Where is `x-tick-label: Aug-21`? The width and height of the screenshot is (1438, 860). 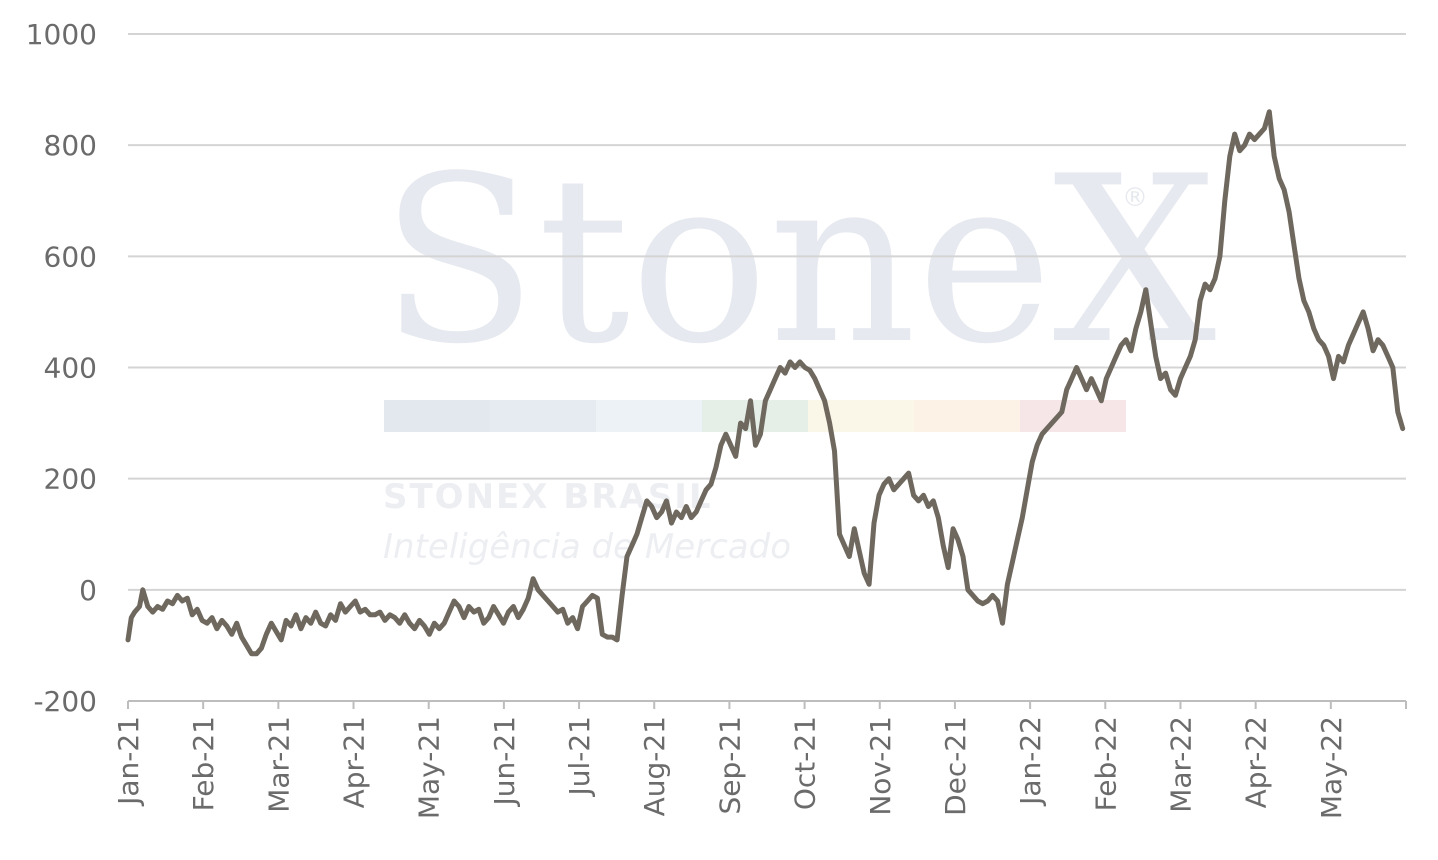 x-tick-label: Aug-21 is located at coordinates (654, 766).